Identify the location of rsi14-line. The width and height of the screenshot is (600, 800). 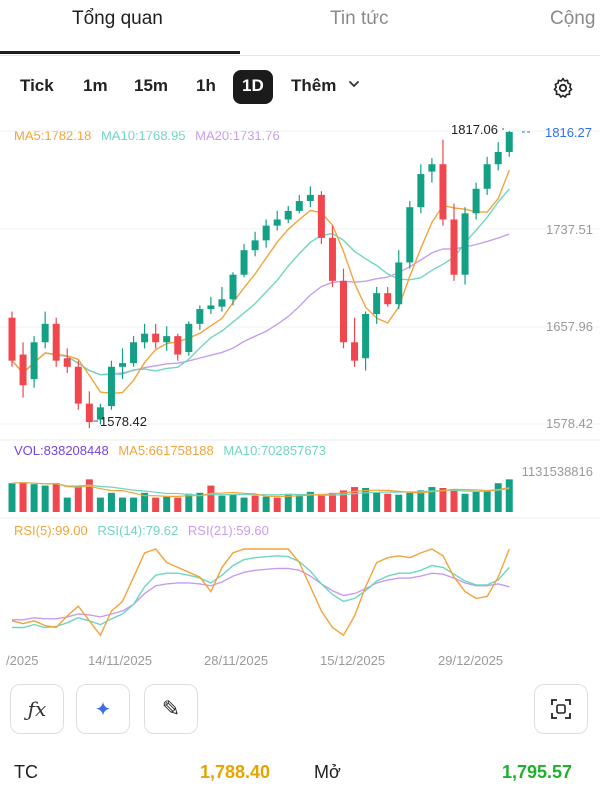
(261, 592).